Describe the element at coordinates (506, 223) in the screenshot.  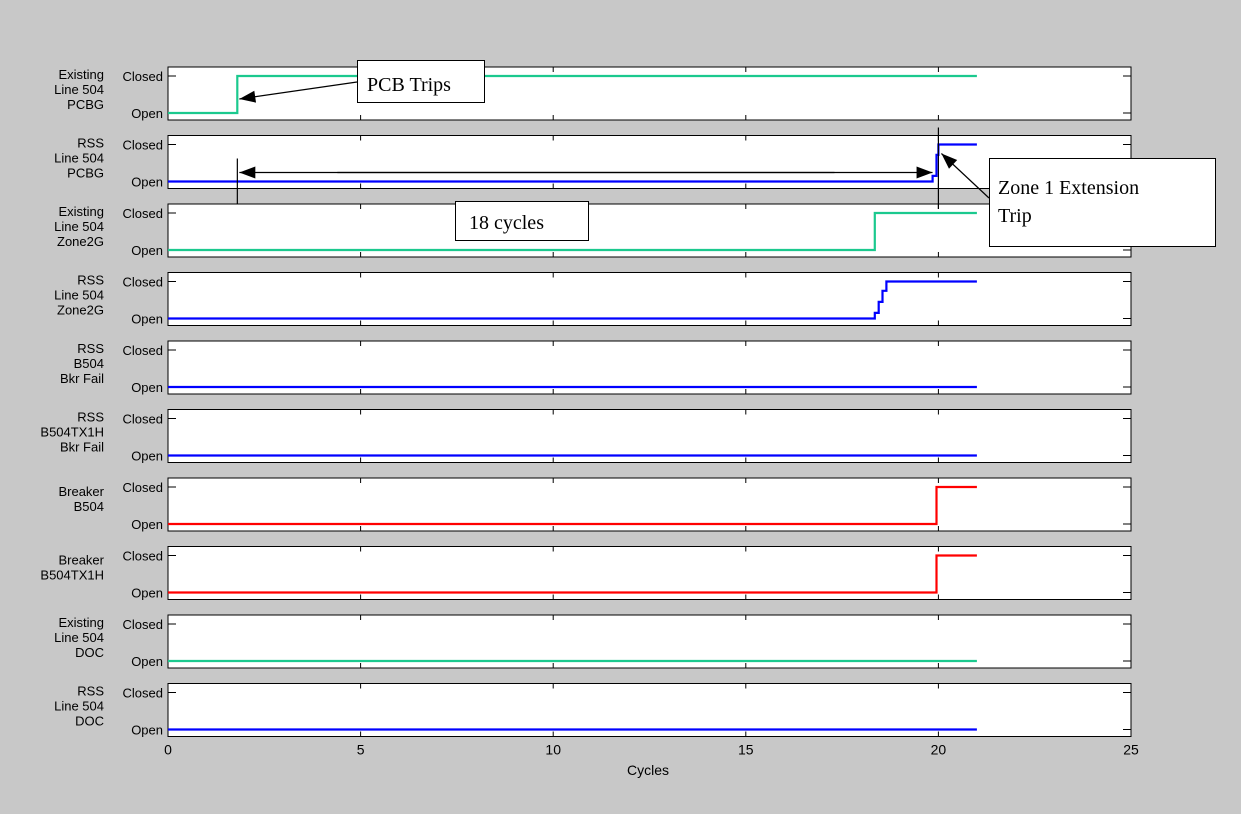
I see `callout-18-cycles-text: 18 cycles` at that location.